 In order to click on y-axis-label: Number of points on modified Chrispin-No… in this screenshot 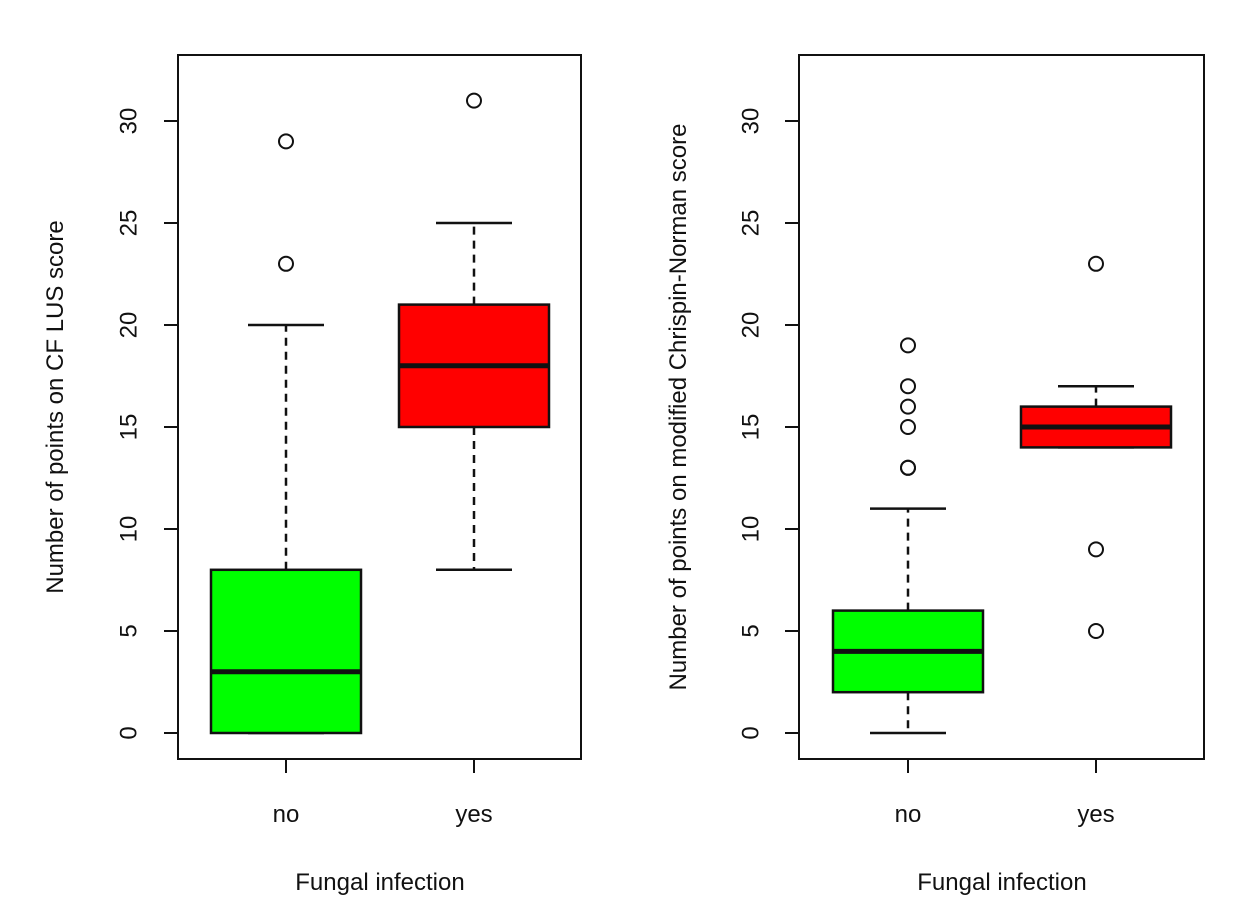, I will do `click(678, 407)`.